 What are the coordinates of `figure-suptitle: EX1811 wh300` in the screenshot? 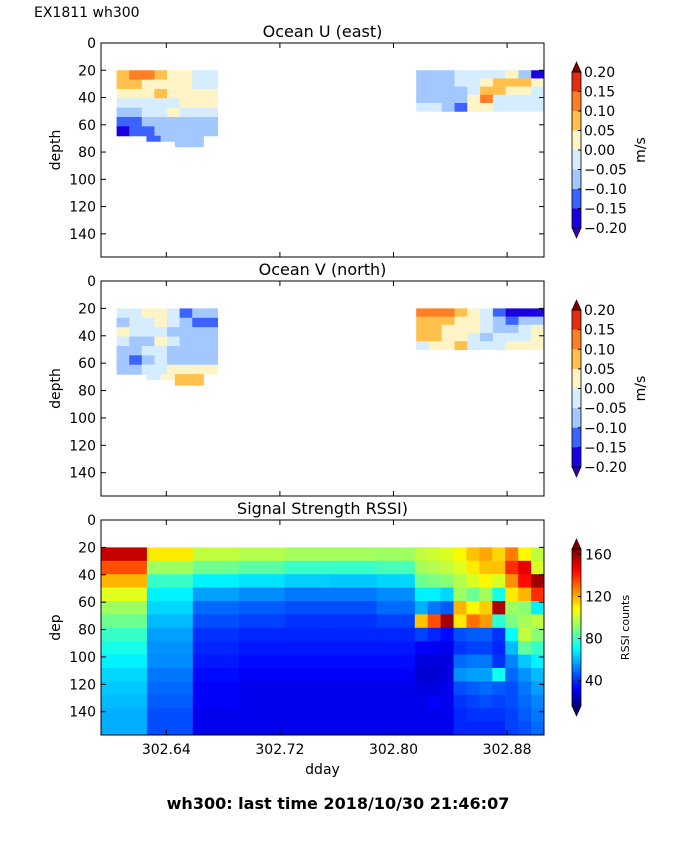 It's located at (87, 13).